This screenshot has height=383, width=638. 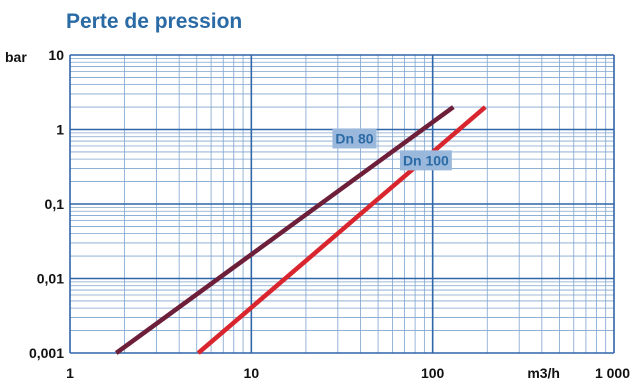 I want to click on x-tick-label: 1, so click(x=70, y=373).